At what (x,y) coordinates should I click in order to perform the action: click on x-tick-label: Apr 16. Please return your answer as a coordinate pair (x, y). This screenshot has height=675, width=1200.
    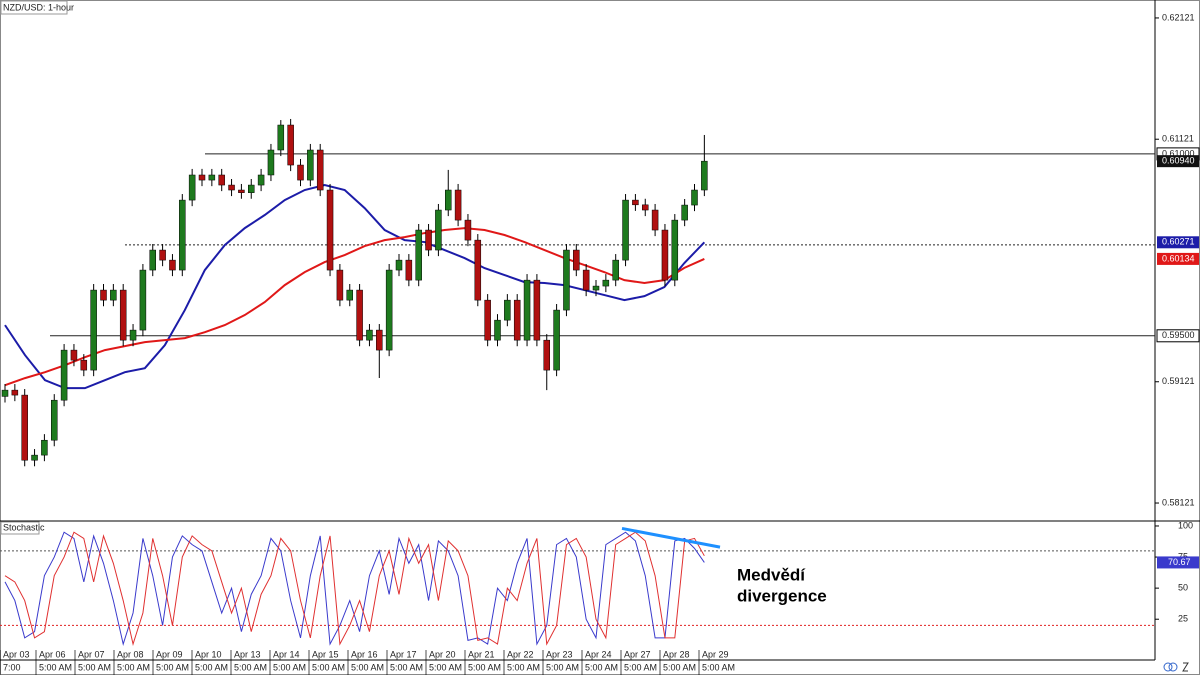
    Looking at the image, I should click on (364, 654).